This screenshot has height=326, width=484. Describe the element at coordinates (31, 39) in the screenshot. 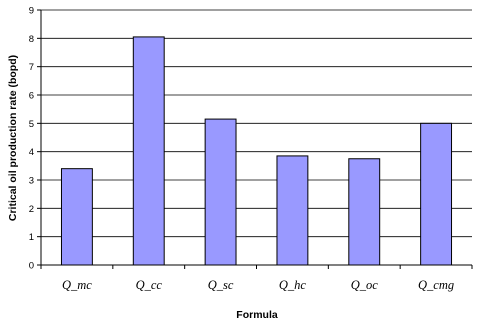

I see `y-tick-label: 8` at that location.